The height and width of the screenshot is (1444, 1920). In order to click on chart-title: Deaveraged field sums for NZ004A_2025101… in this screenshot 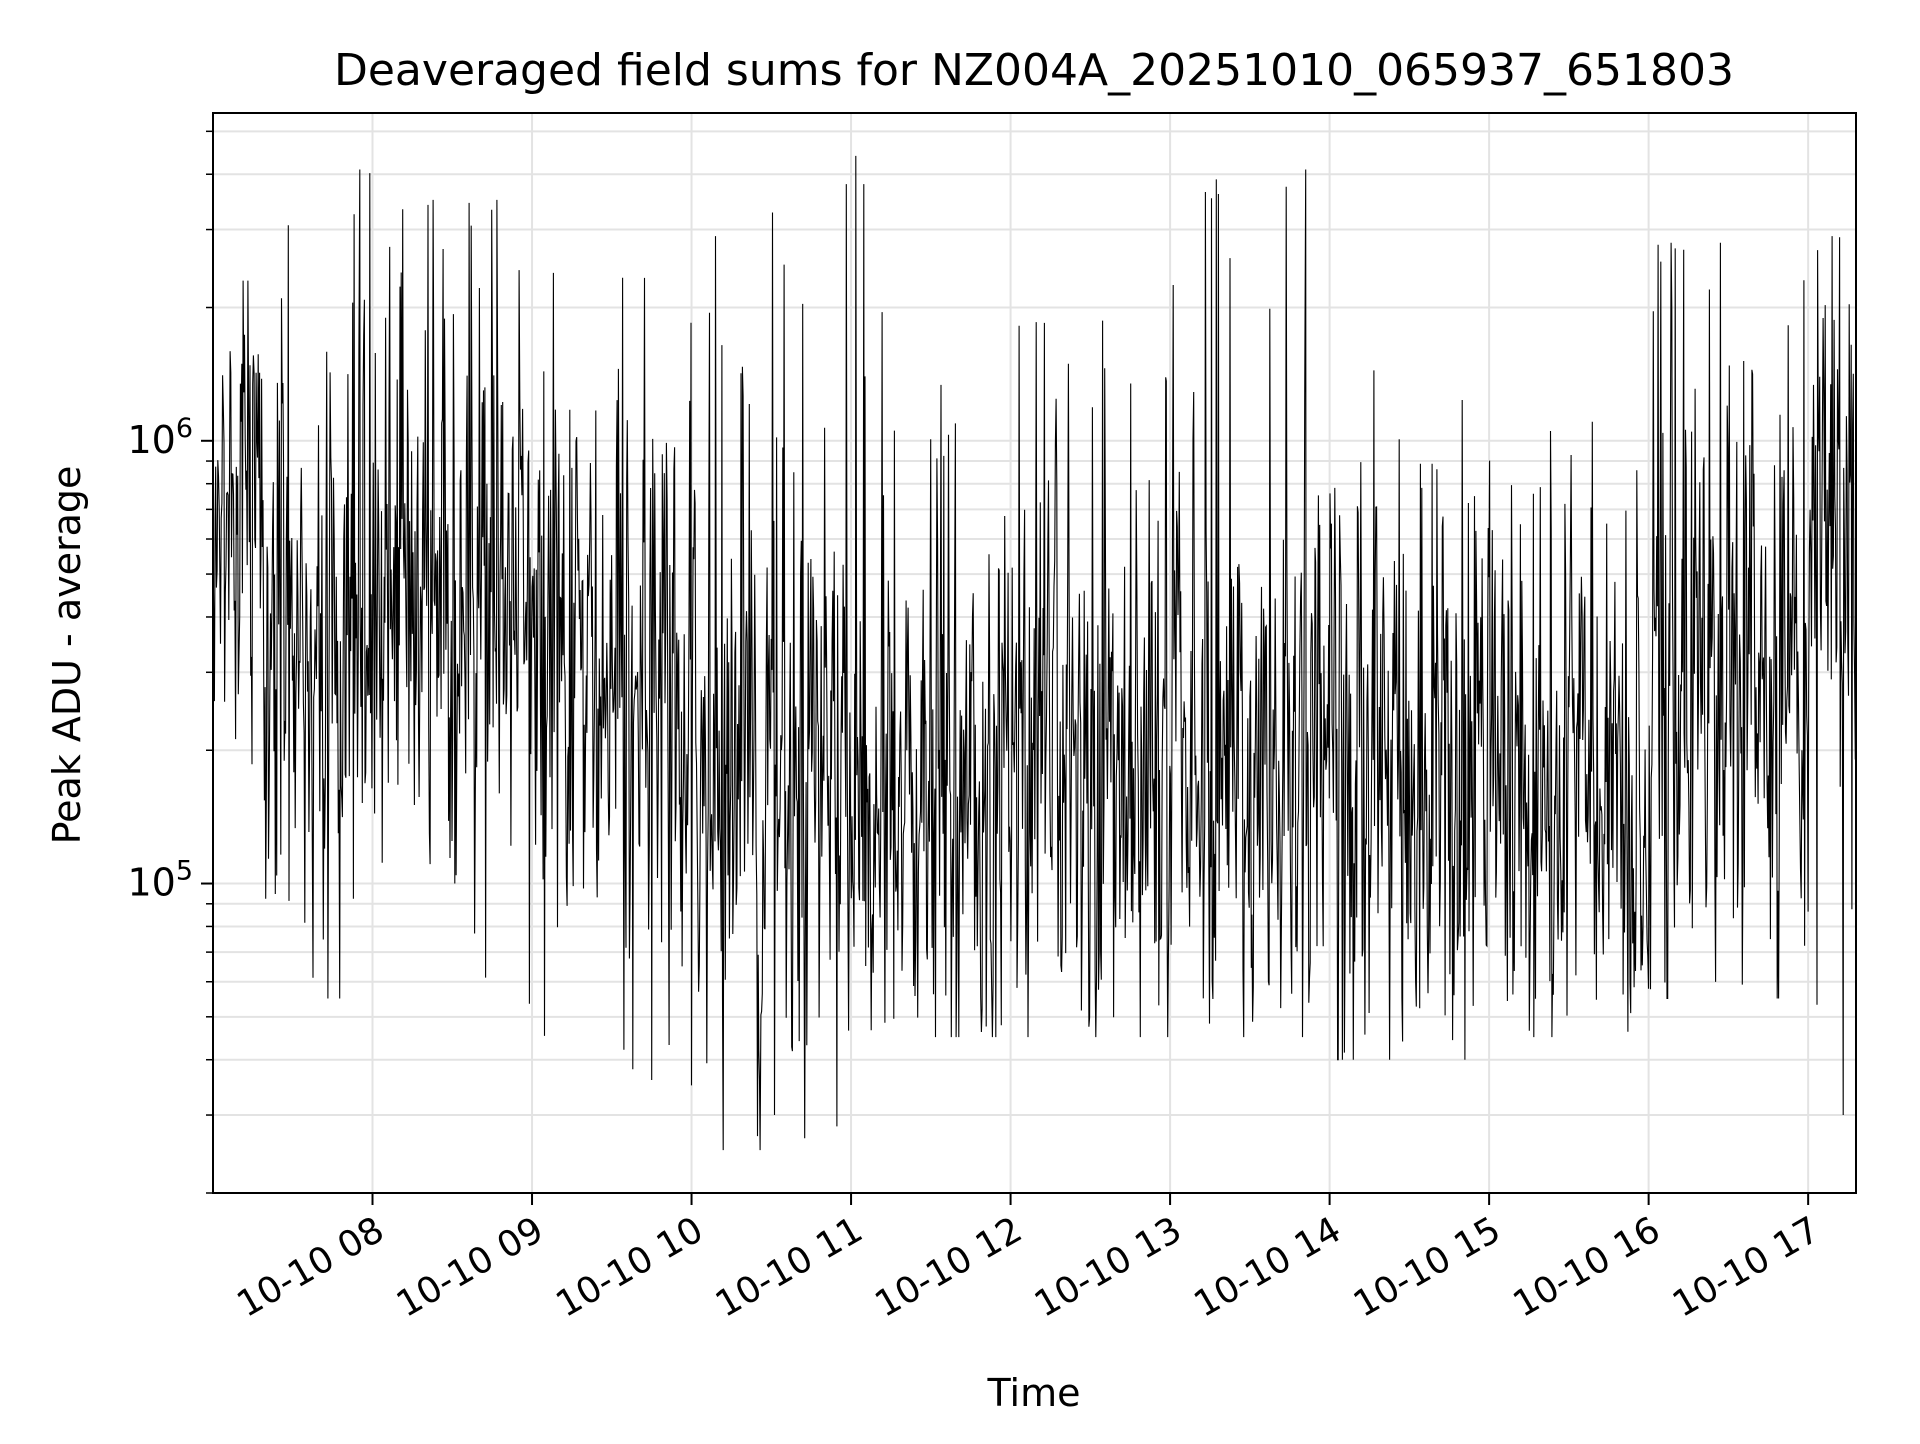, I will do `click(1034, 70)`.